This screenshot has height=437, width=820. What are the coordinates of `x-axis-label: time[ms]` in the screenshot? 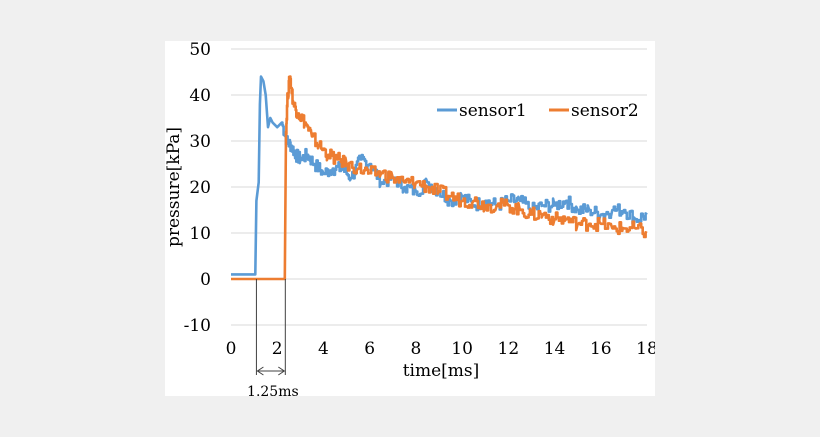 It's located at (441, 371).